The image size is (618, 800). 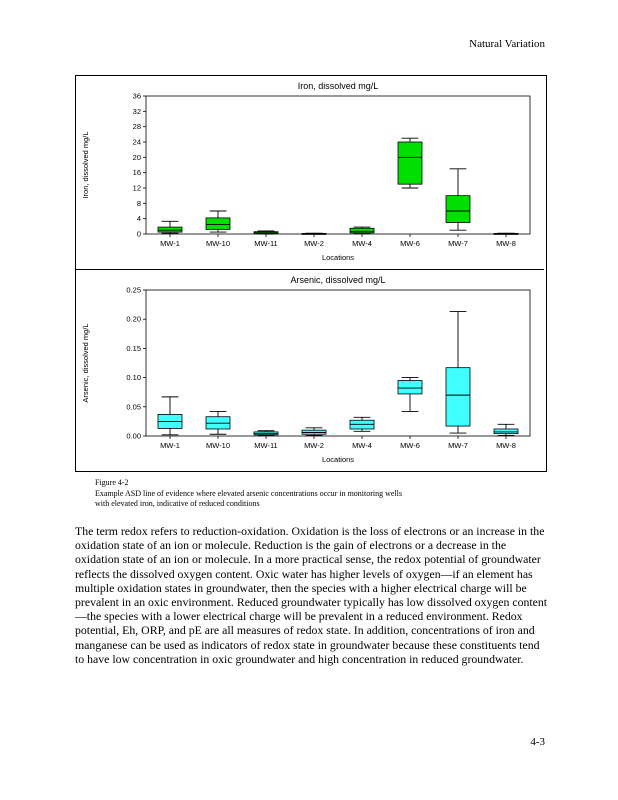 I want to click on page-header: Natural Variation, so click(x=507, y=44).